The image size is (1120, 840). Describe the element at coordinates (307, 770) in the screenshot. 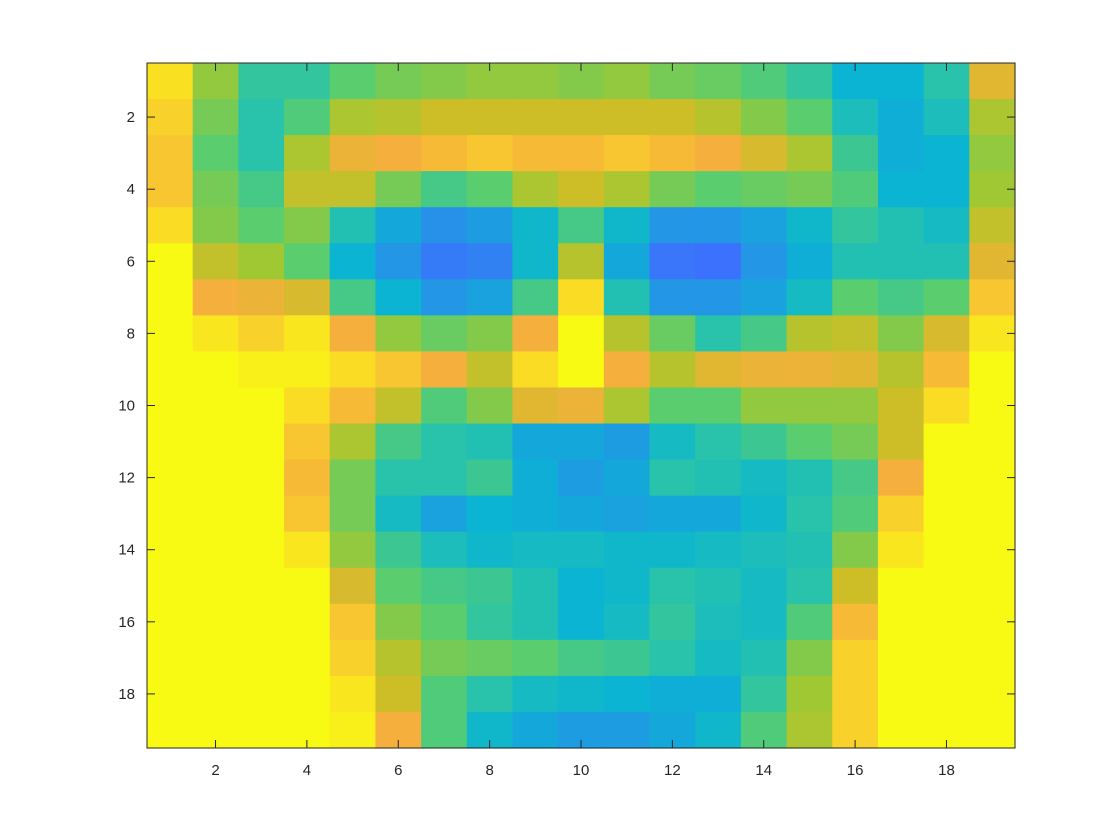

I see `x-tick-label: 4` at that location.